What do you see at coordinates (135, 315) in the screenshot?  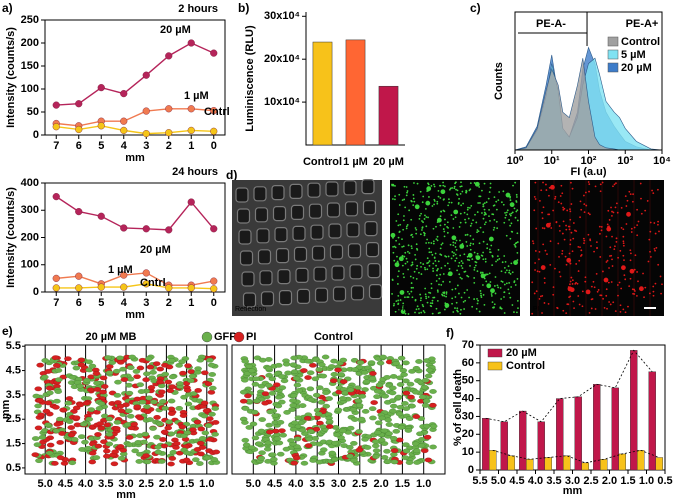 I see `x-axis-label: mm` at bounding box center [135, 315].